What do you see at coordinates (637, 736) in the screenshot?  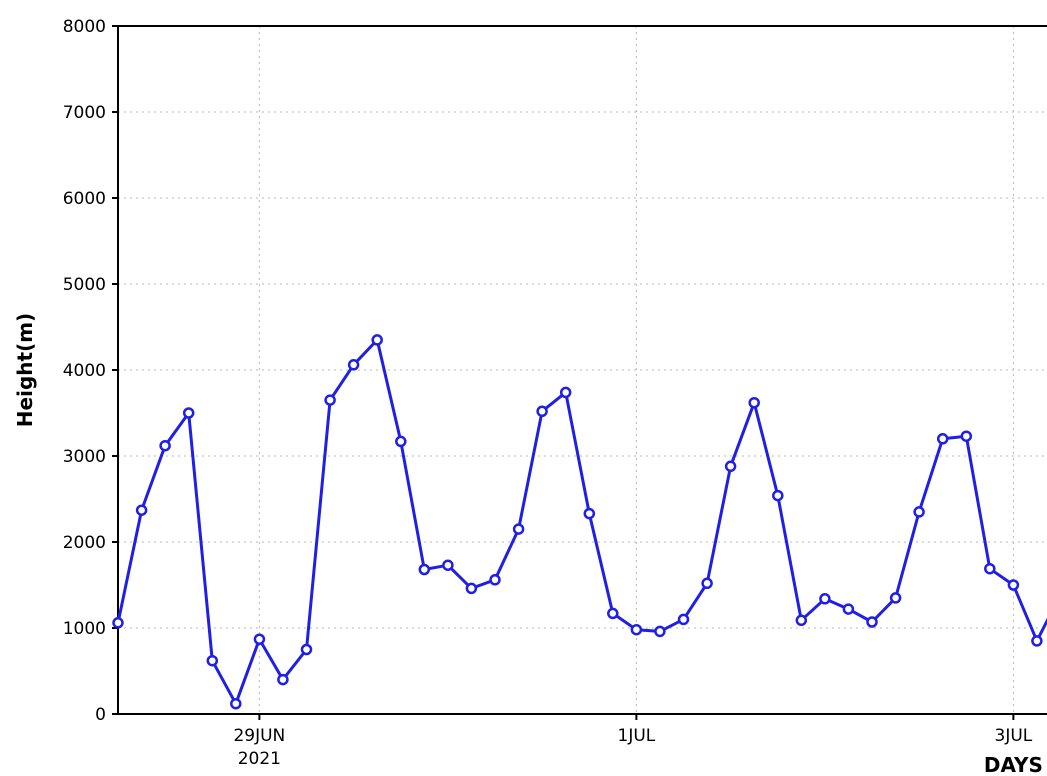 I see `x-tick-label: 1JUL` at bounding box center [637, 736].